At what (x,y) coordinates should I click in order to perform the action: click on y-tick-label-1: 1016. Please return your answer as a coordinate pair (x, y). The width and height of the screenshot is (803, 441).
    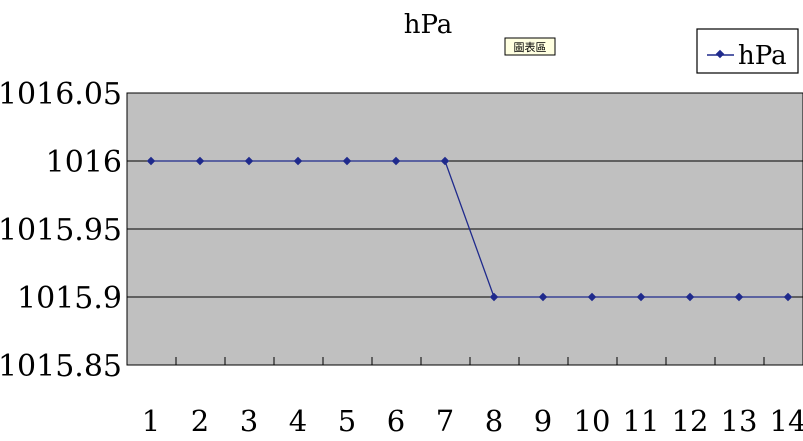
    Looking at the image, I should click on (84, 162).